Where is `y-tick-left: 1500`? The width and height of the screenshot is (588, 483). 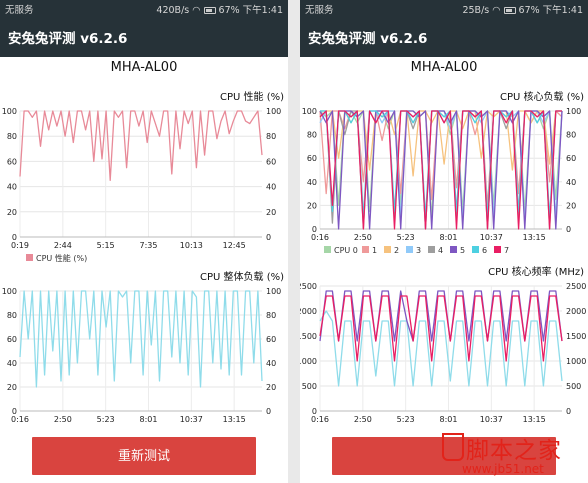 y-tick-left: 1500 is located at coordinates (308, 336).